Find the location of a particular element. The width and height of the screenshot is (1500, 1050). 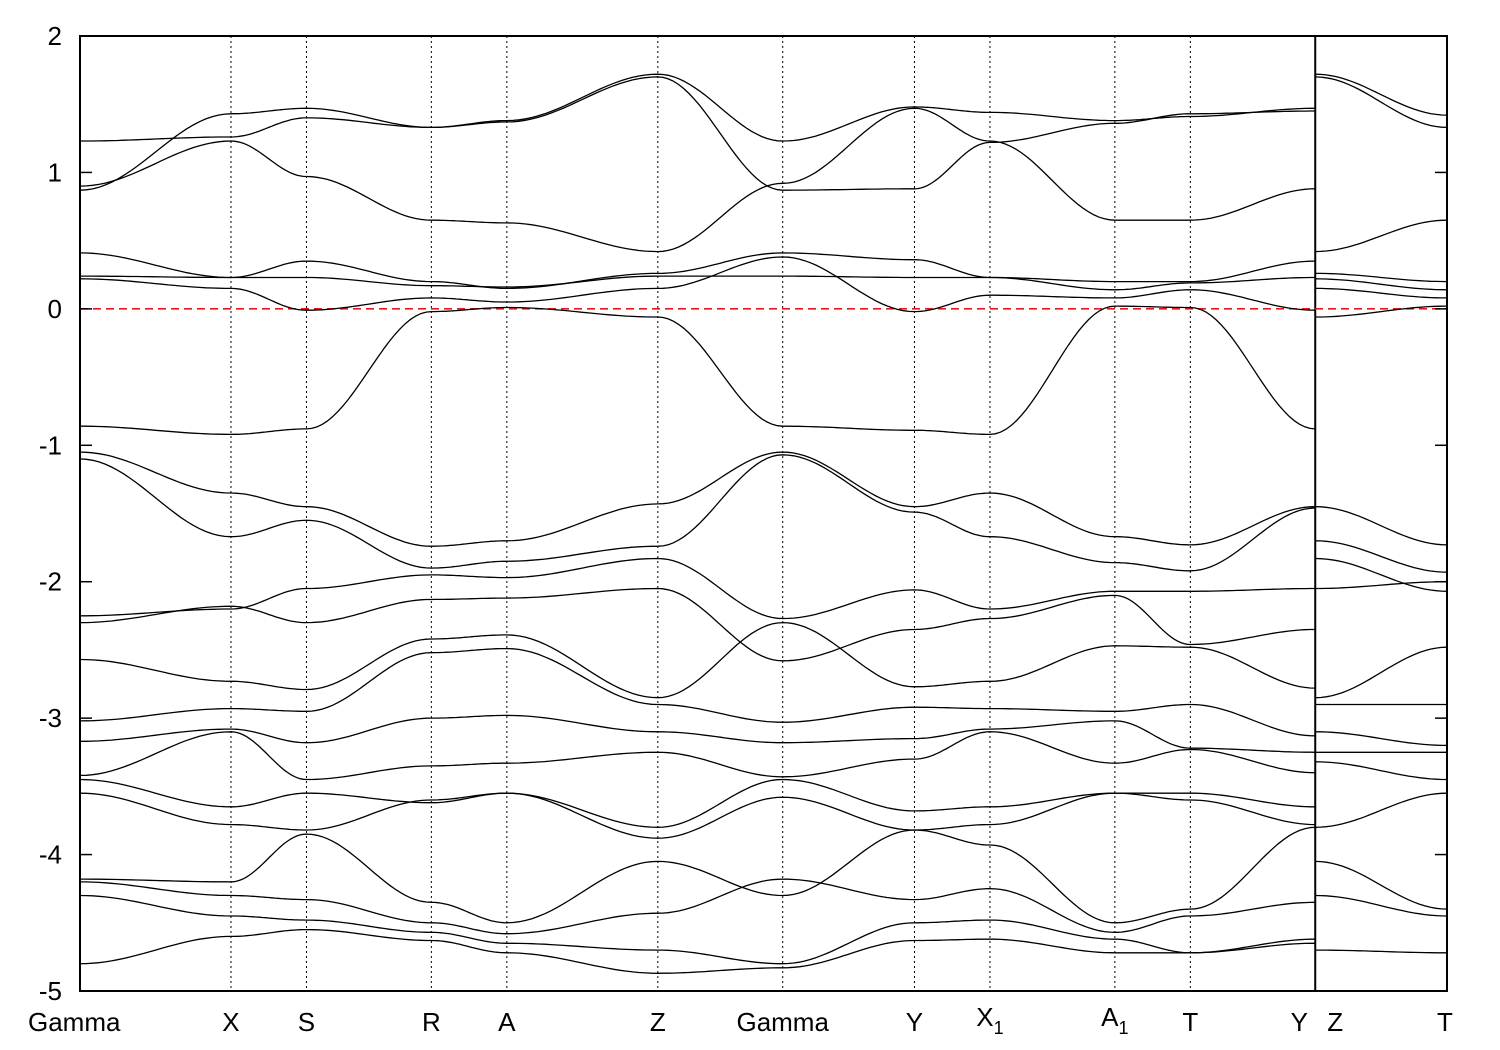

y-tick-label: 2 is located at coordinates (55, 36).